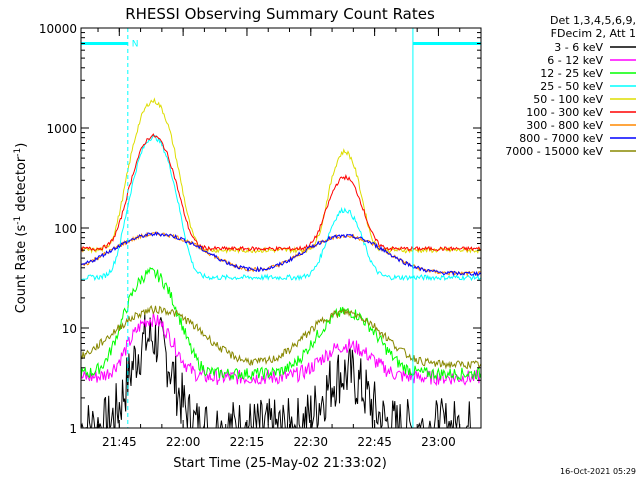  What do you see at coordinates (593, 33) in the screenshot?
I see `legend-header-2: FDecim 2, Att 1` at bounding box center [593, 33].